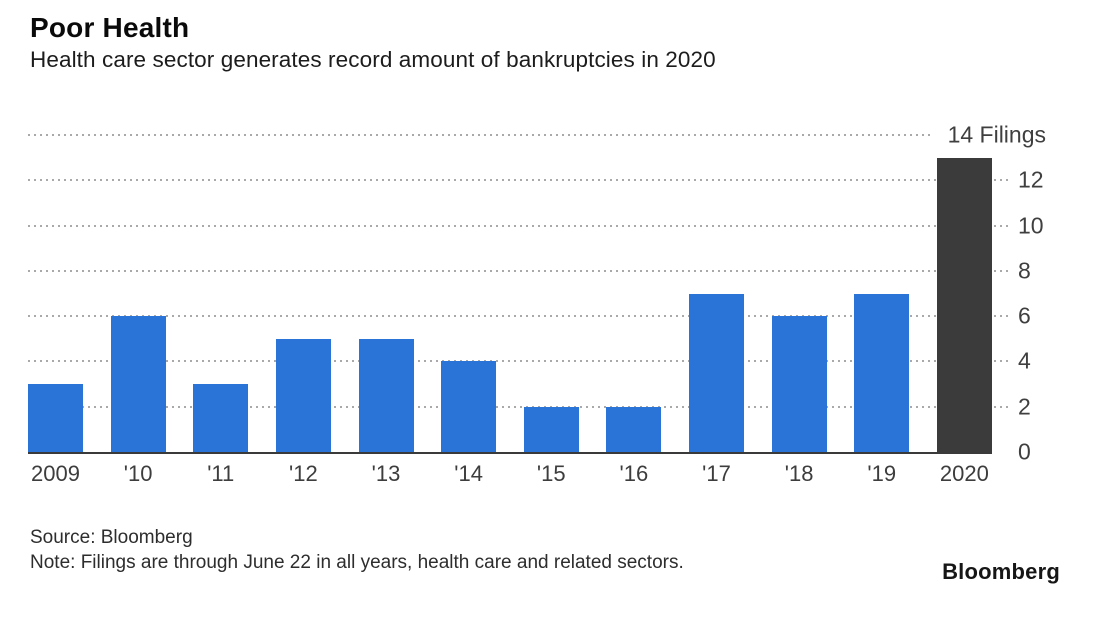  What do you see at coordinates (303, 473) in the screenshot?
I see `x-tick-12: '12` at bounding box center [303, 473].